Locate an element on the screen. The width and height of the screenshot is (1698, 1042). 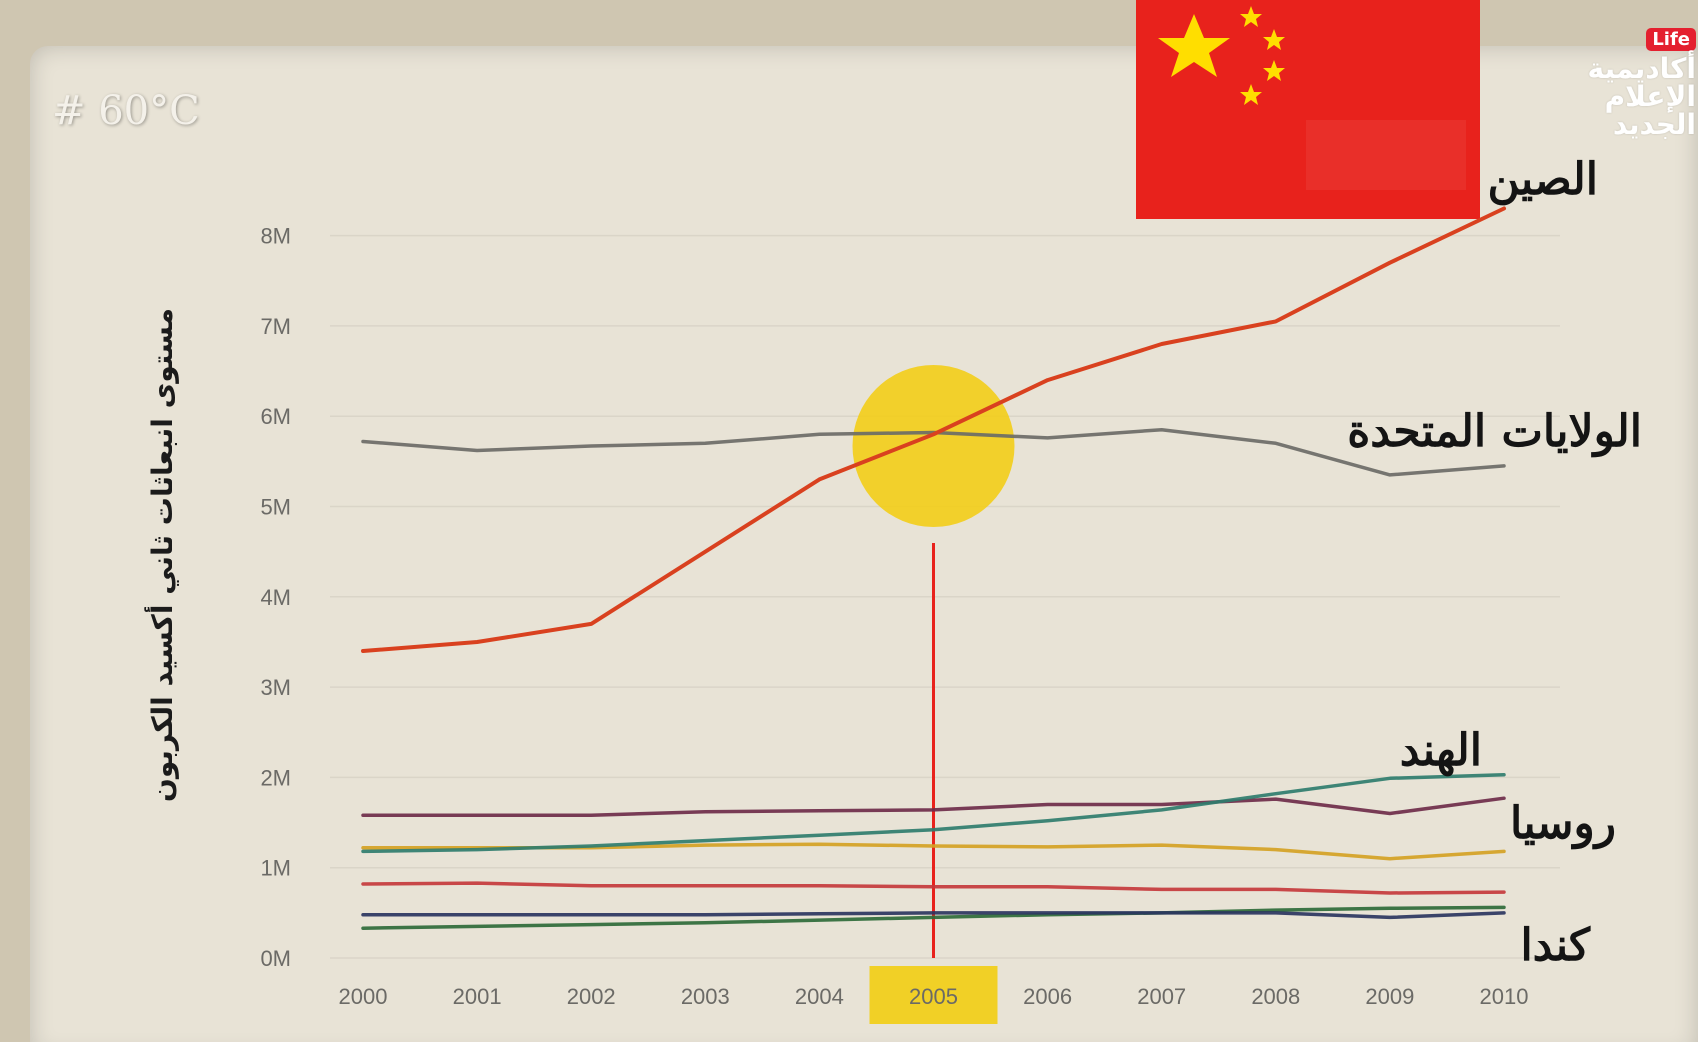
series-label: كندا is located at coordinates (1555, 945).